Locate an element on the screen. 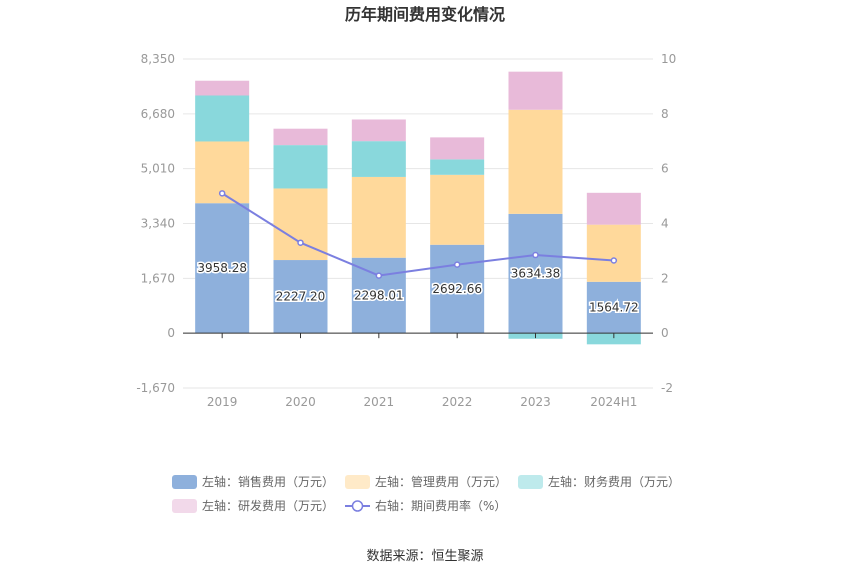 This screenshot has height=575, width=850. source-note: 数据来源：恒生聚源 is located at coordinates (424, 556).